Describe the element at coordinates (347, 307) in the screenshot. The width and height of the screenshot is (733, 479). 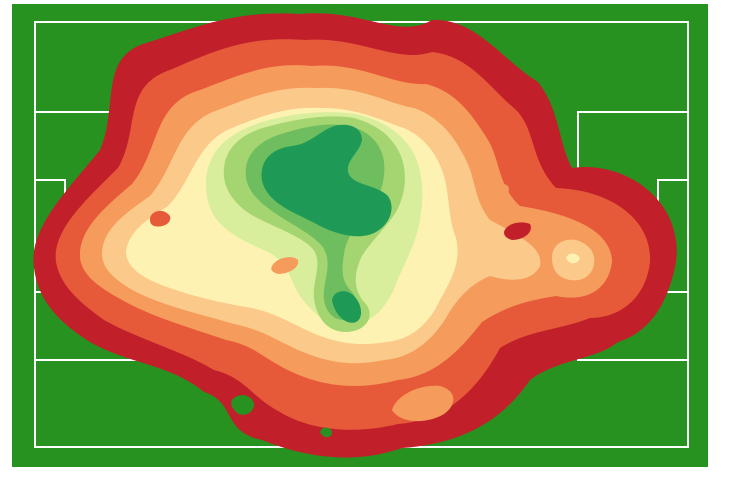
I see `contour-peak` at that location.